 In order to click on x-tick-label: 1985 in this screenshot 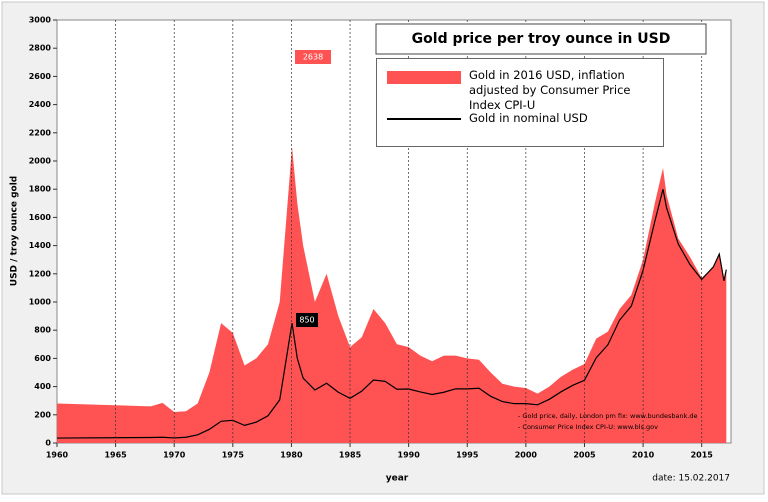, I will do `click(350, 455)`.